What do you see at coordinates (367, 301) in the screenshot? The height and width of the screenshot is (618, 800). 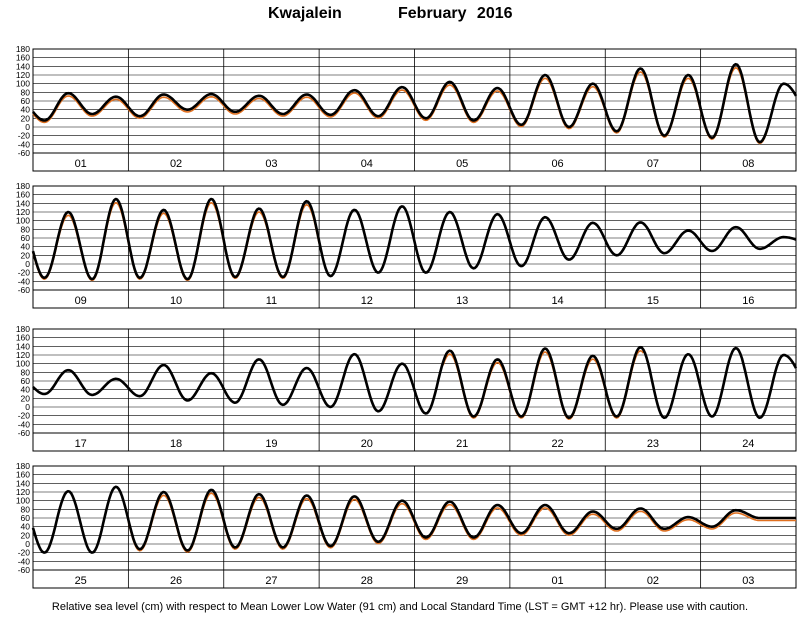 I see `day-label: 12` at bounding box center [367, 301].